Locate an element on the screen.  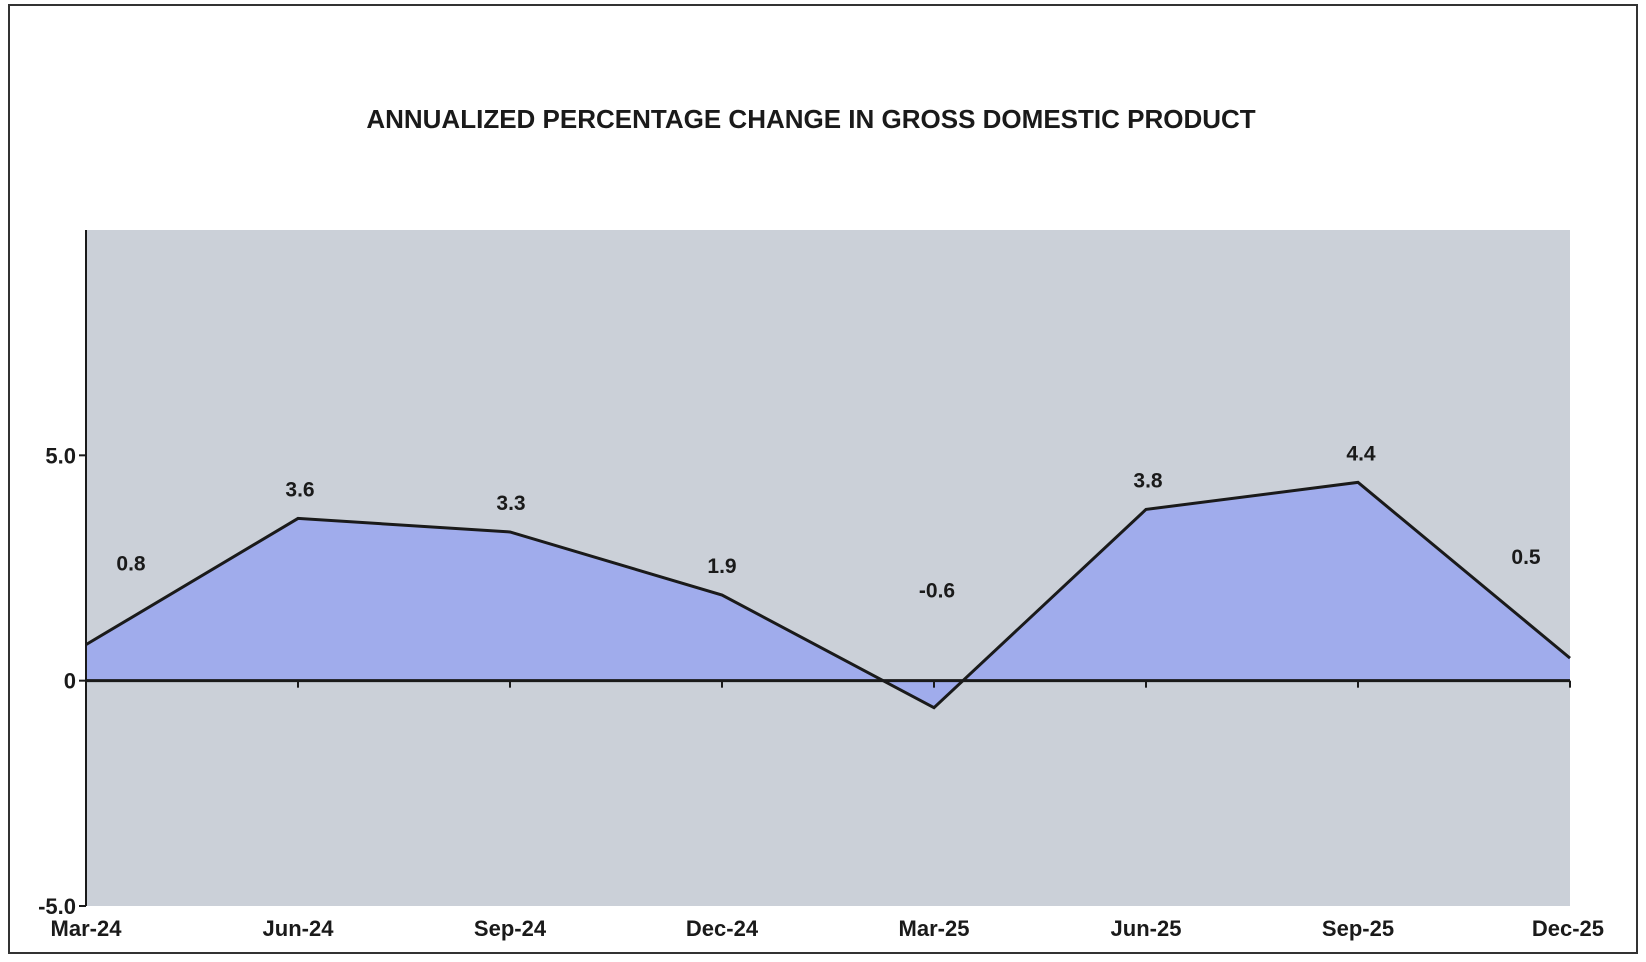
x-tick-label: Mar-24 is located at coordinates (87, 928).